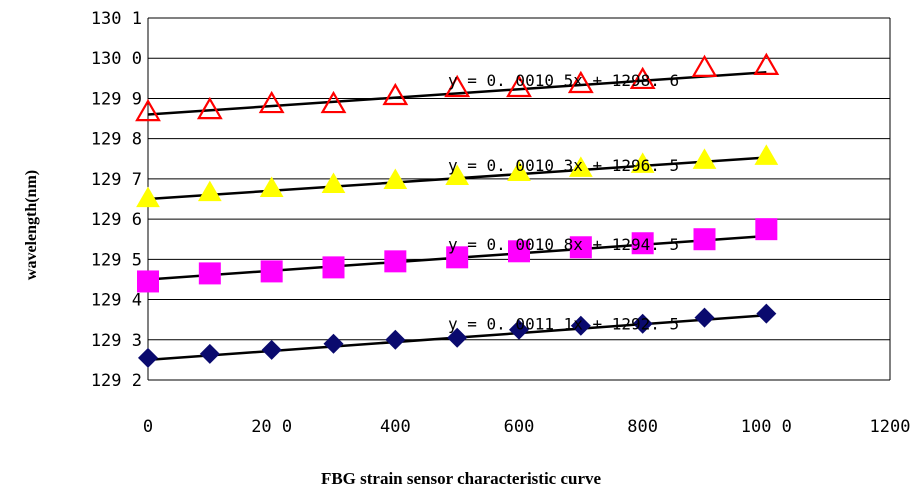  What do you see at coordinates (116, 180) in the screenshot?
I see `y-tick-label: 129 7` at bounding box center [116, 180].